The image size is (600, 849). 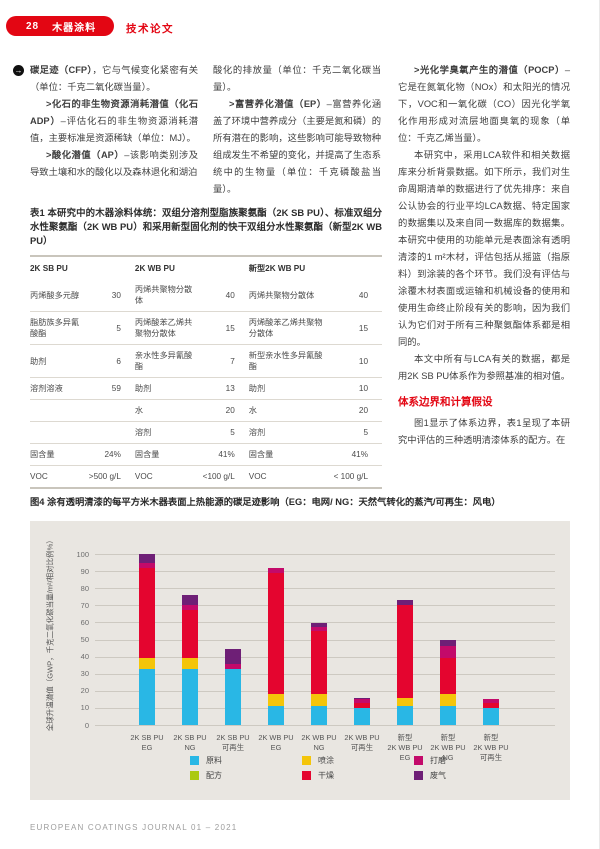 What do you see at coordinates (134, 827) in the screenshot?
I see `journal-footer: EUROPEAN COATINGS JOURNAL 01 – 2021` at bounding box center [134, 827].